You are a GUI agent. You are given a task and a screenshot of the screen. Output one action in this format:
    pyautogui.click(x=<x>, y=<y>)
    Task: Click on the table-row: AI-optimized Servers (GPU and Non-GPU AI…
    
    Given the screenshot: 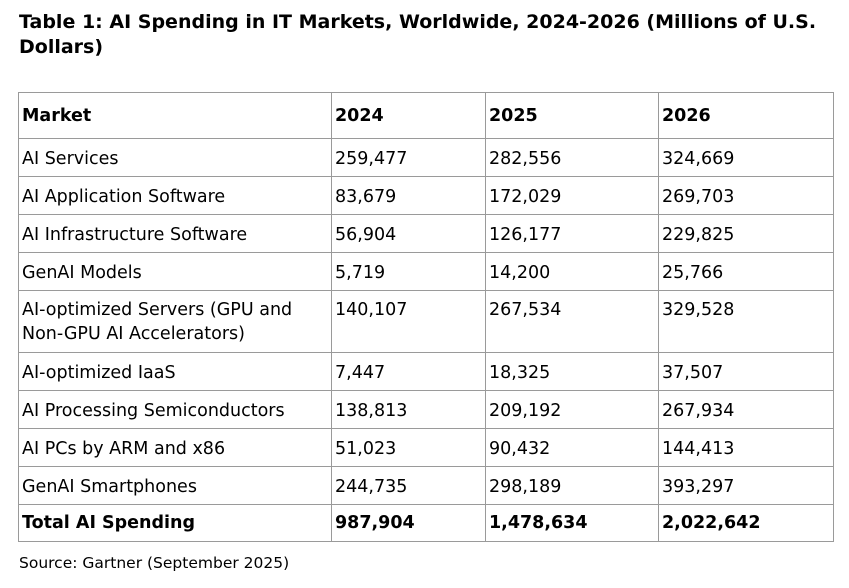 What is the action you would take?
    pyautogui.click(x=426, y=321)
    